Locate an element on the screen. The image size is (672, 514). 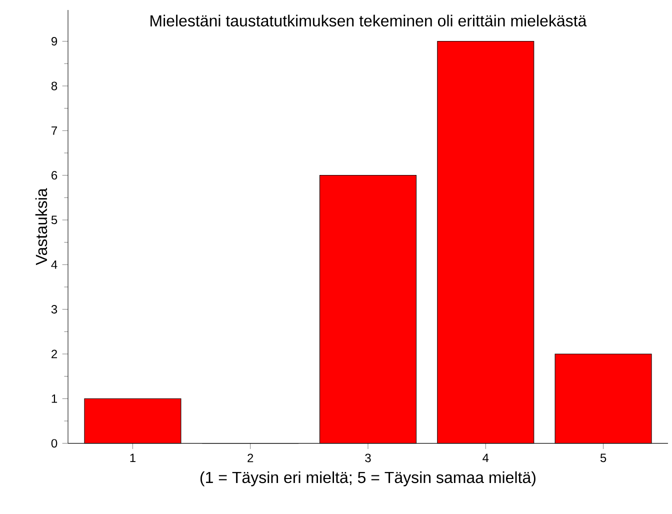
x-tick-label: 5 is located at coordinates (603, 458).